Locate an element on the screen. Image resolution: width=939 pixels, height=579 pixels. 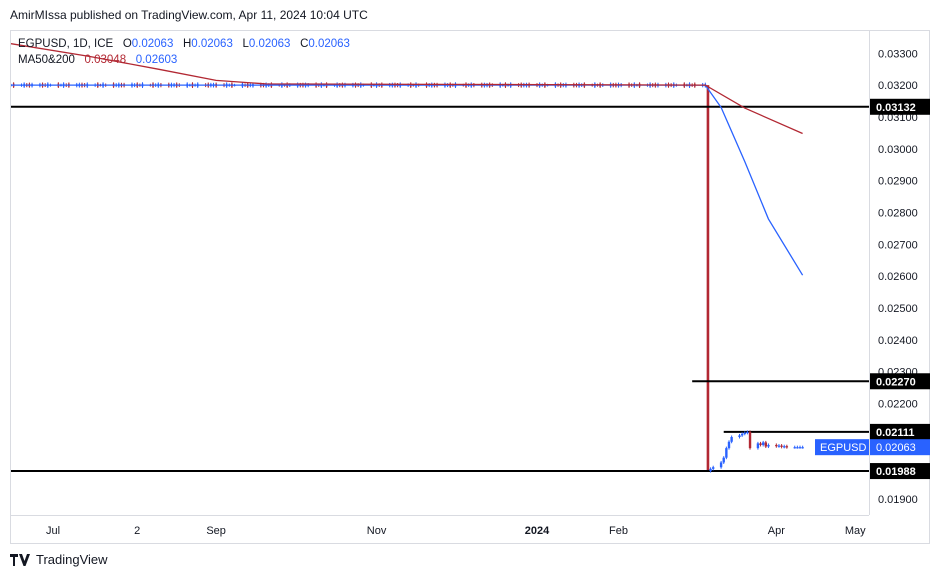
time-axis-svg: Jul 2 Sep Nov 2024 Feb Apr May is located at coordinates (456, 531).